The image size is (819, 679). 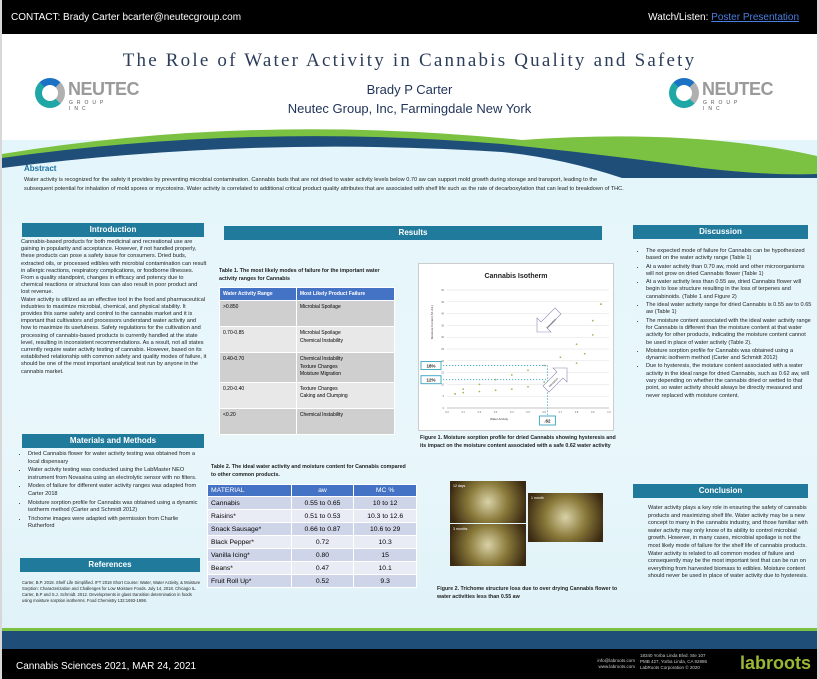 I want to click on table2-header: MC %, so click(x=385, y=490).